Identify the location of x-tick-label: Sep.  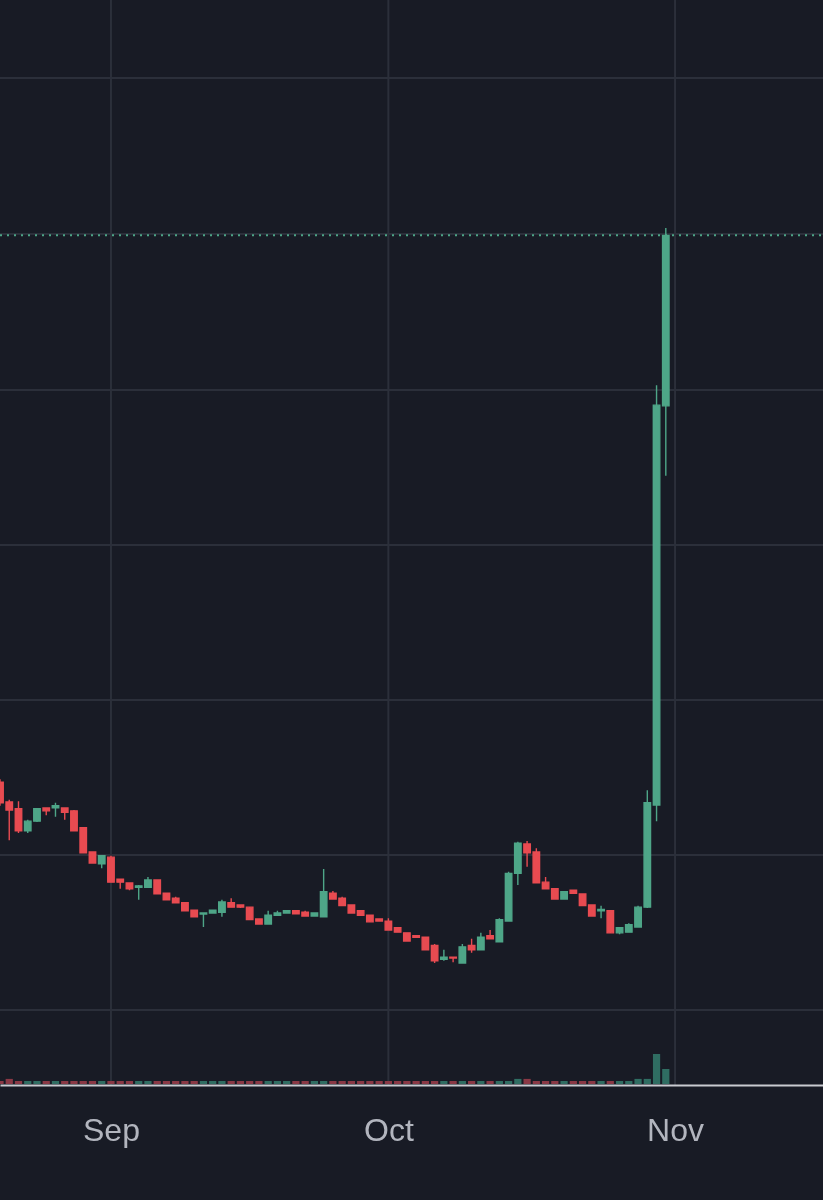
(111, 1129).